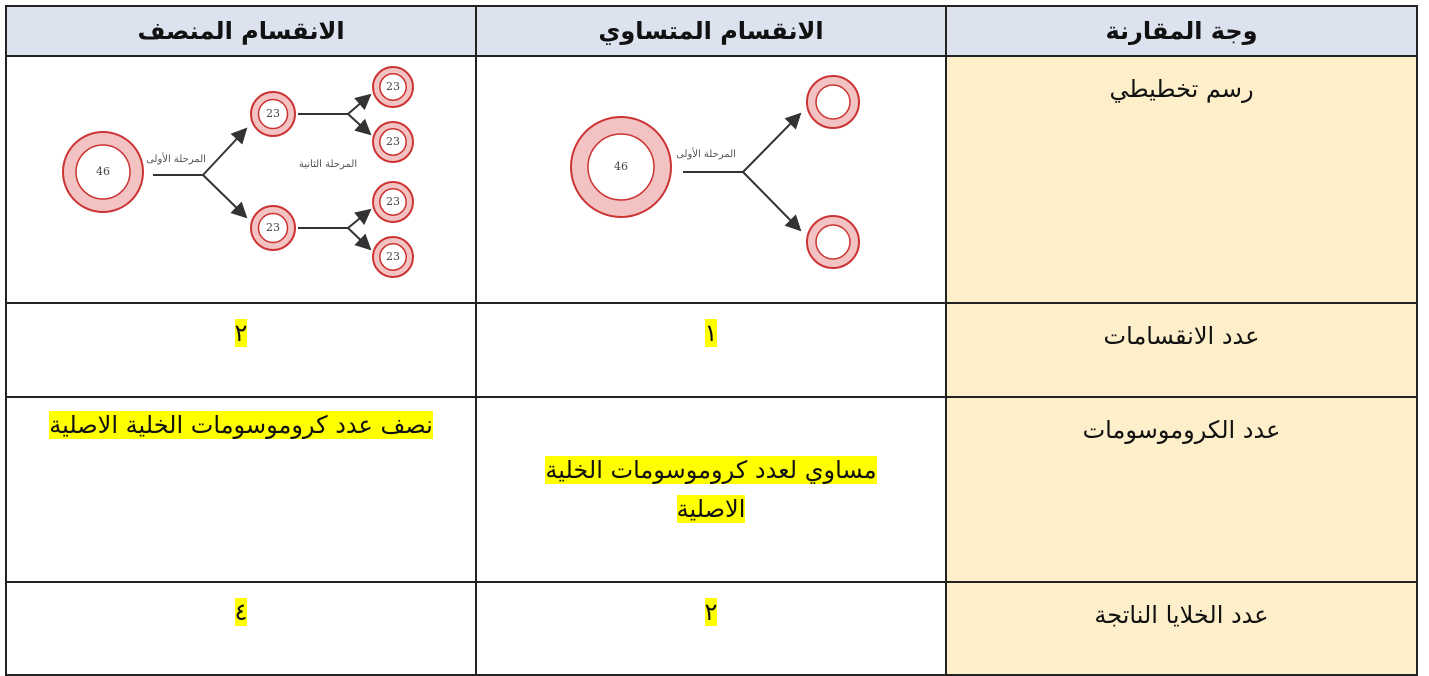 The image size is (1429, 676). Describe the element at coordinates (711, 333) in the screenshot. I see `answer: ١` at that location.